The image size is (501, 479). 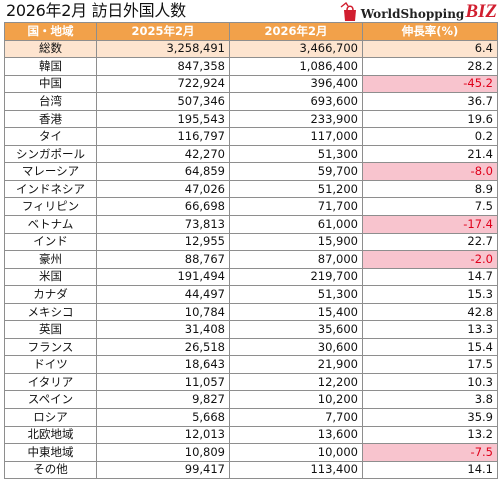 I want to click on cell-2025: 73,813, so click(x=163, y=224).